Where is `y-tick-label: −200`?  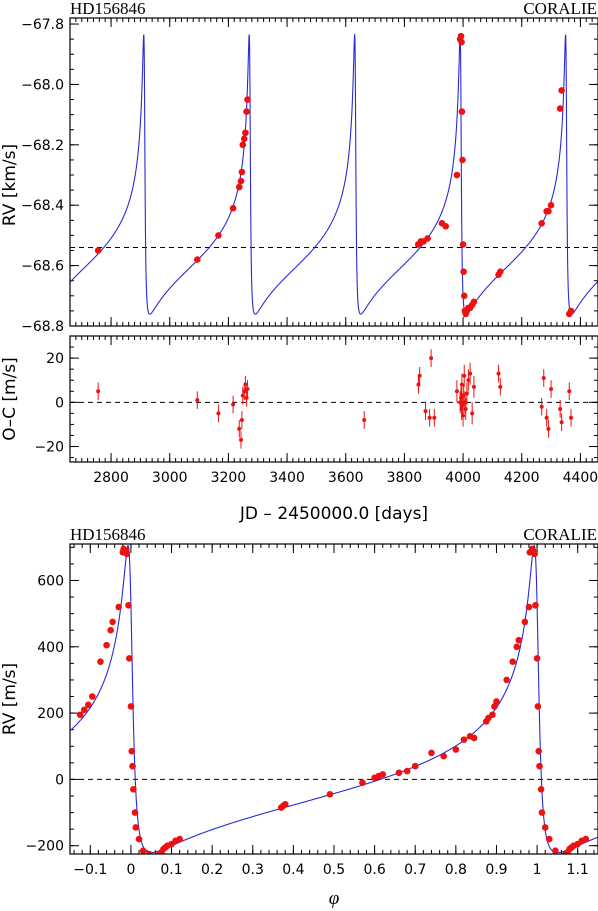 y-tick-label: −200 is located at coordinates (45, 847).